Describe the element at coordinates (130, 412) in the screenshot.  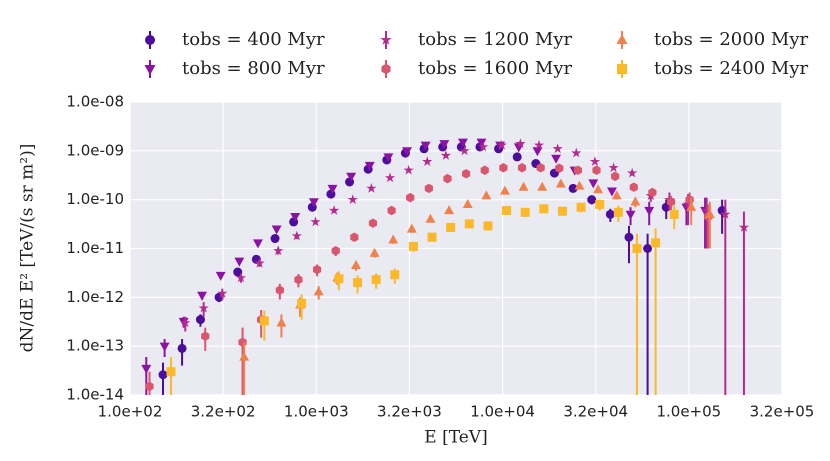
I see `x-tick-label: 1.0e+02` at that location.